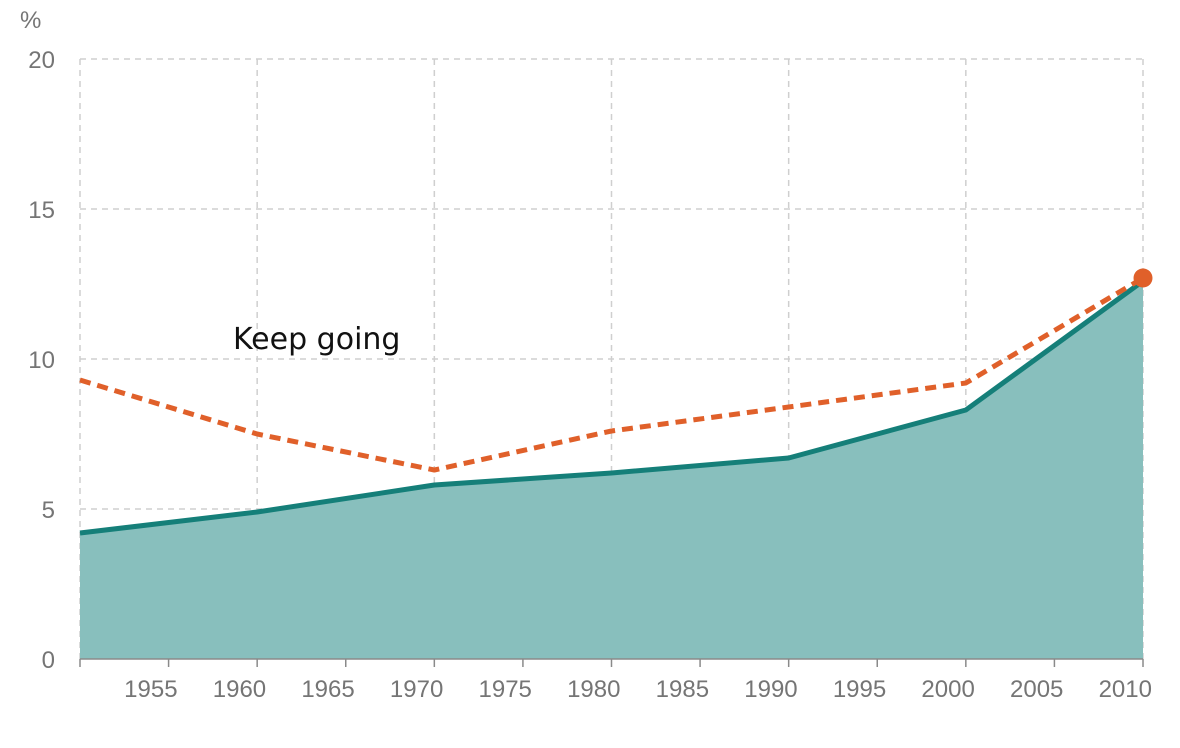 Image resolution: width=1180 pixels, height=748 pixels. Describe the element at coordinates (41, 60) in the screenshot. I see `y-tick-label-20: 20` at that location.